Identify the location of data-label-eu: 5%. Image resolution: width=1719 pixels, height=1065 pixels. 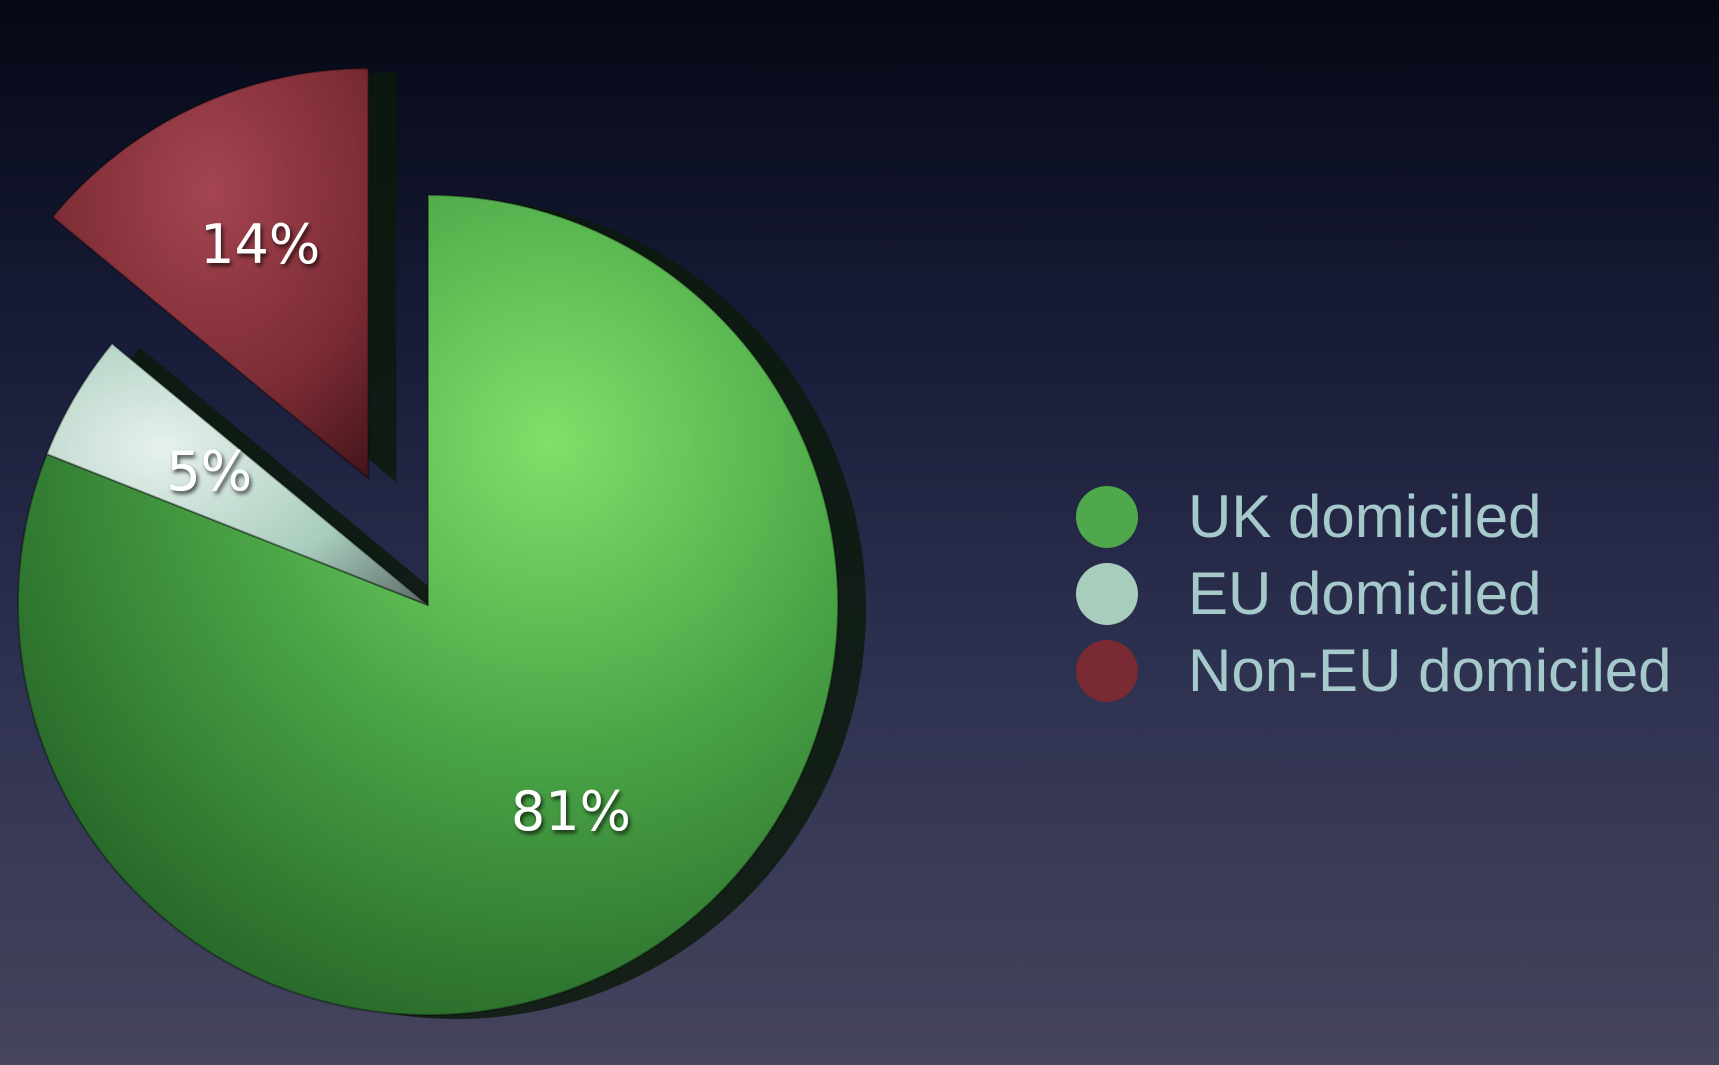
(209, 471).